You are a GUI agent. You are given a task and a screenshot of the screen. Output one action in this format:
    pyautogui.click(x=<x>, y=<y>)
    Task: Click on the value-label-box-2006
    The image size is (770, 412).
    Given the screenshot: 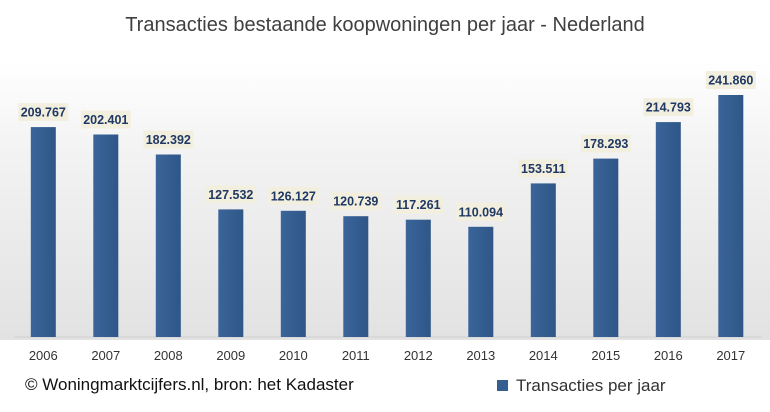 What is the action you would take?
    pyautogui.click(x=43, y=112)
    